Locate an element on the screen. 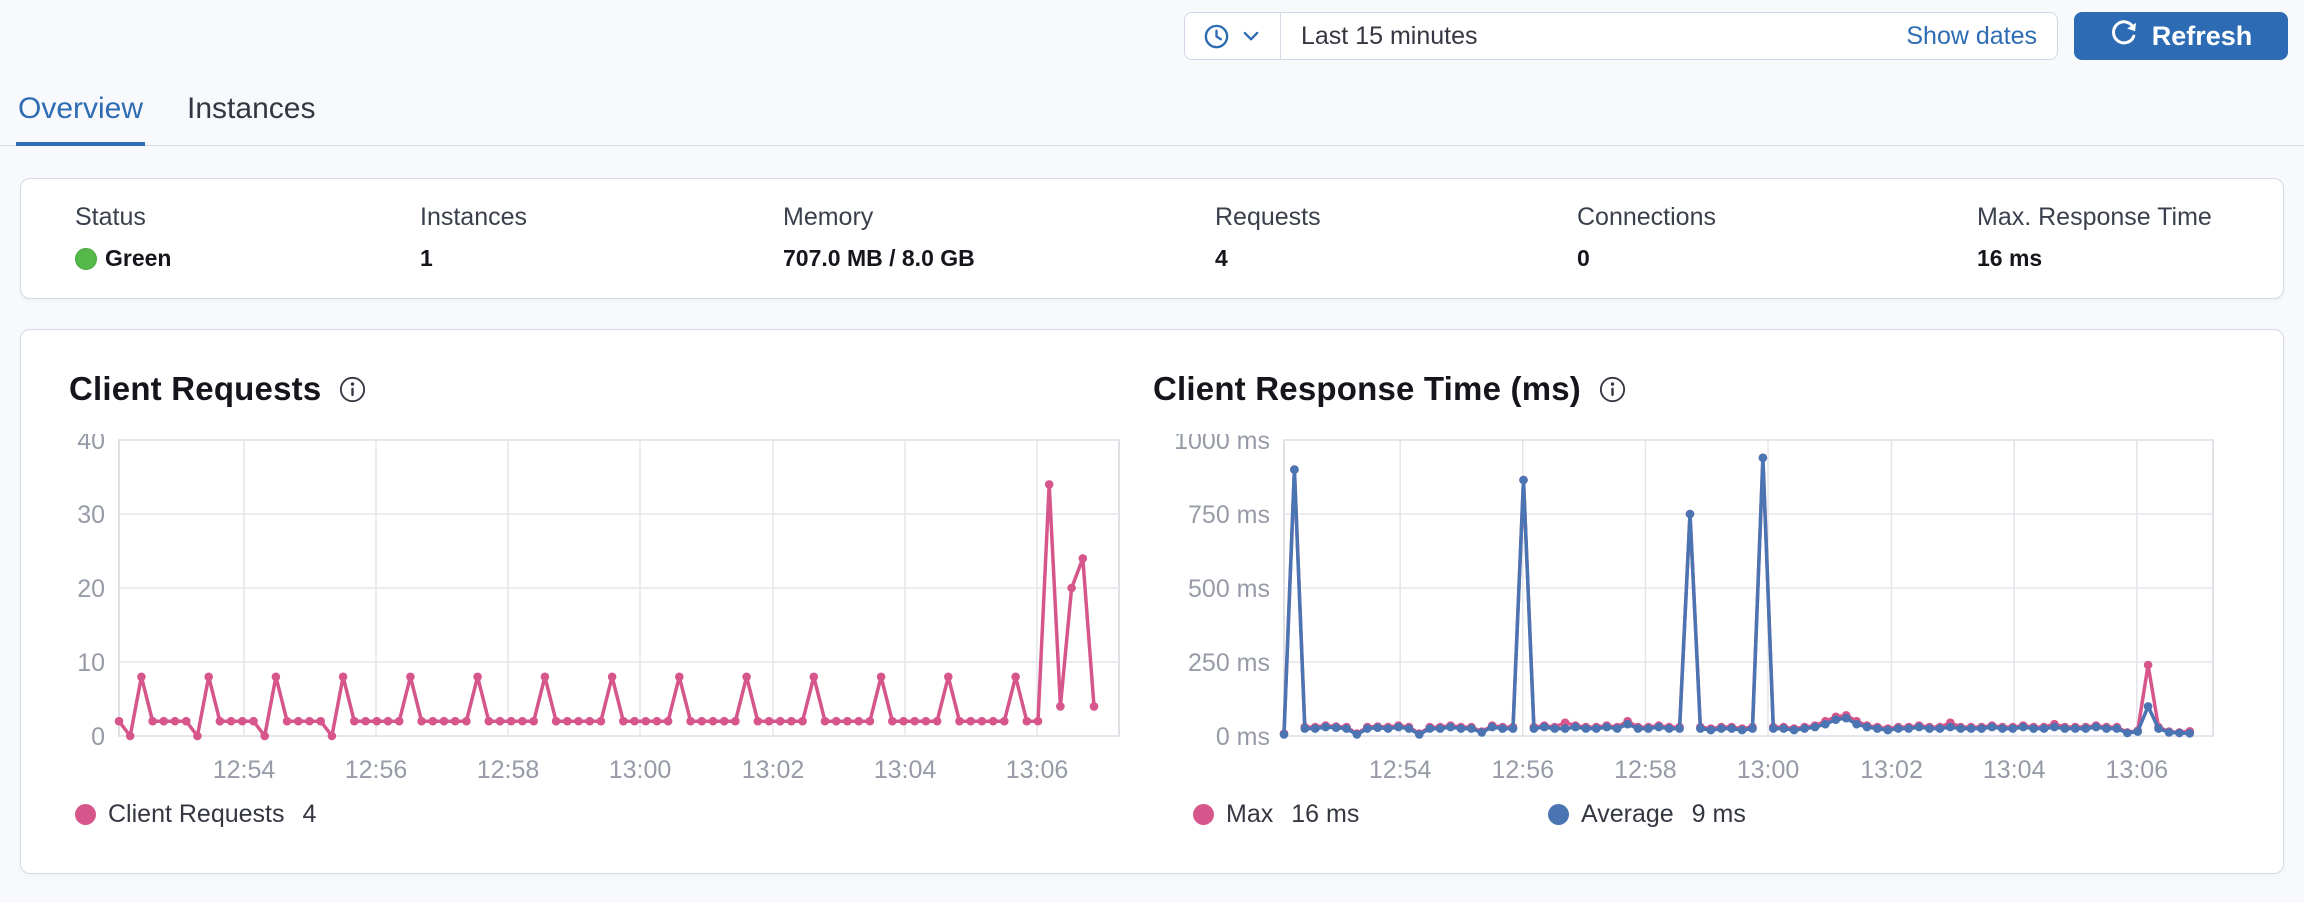 Image resolution: width=2304 pixels, height=903 pixels. legend-series-value: 4 is located at coordinates (309, 814).